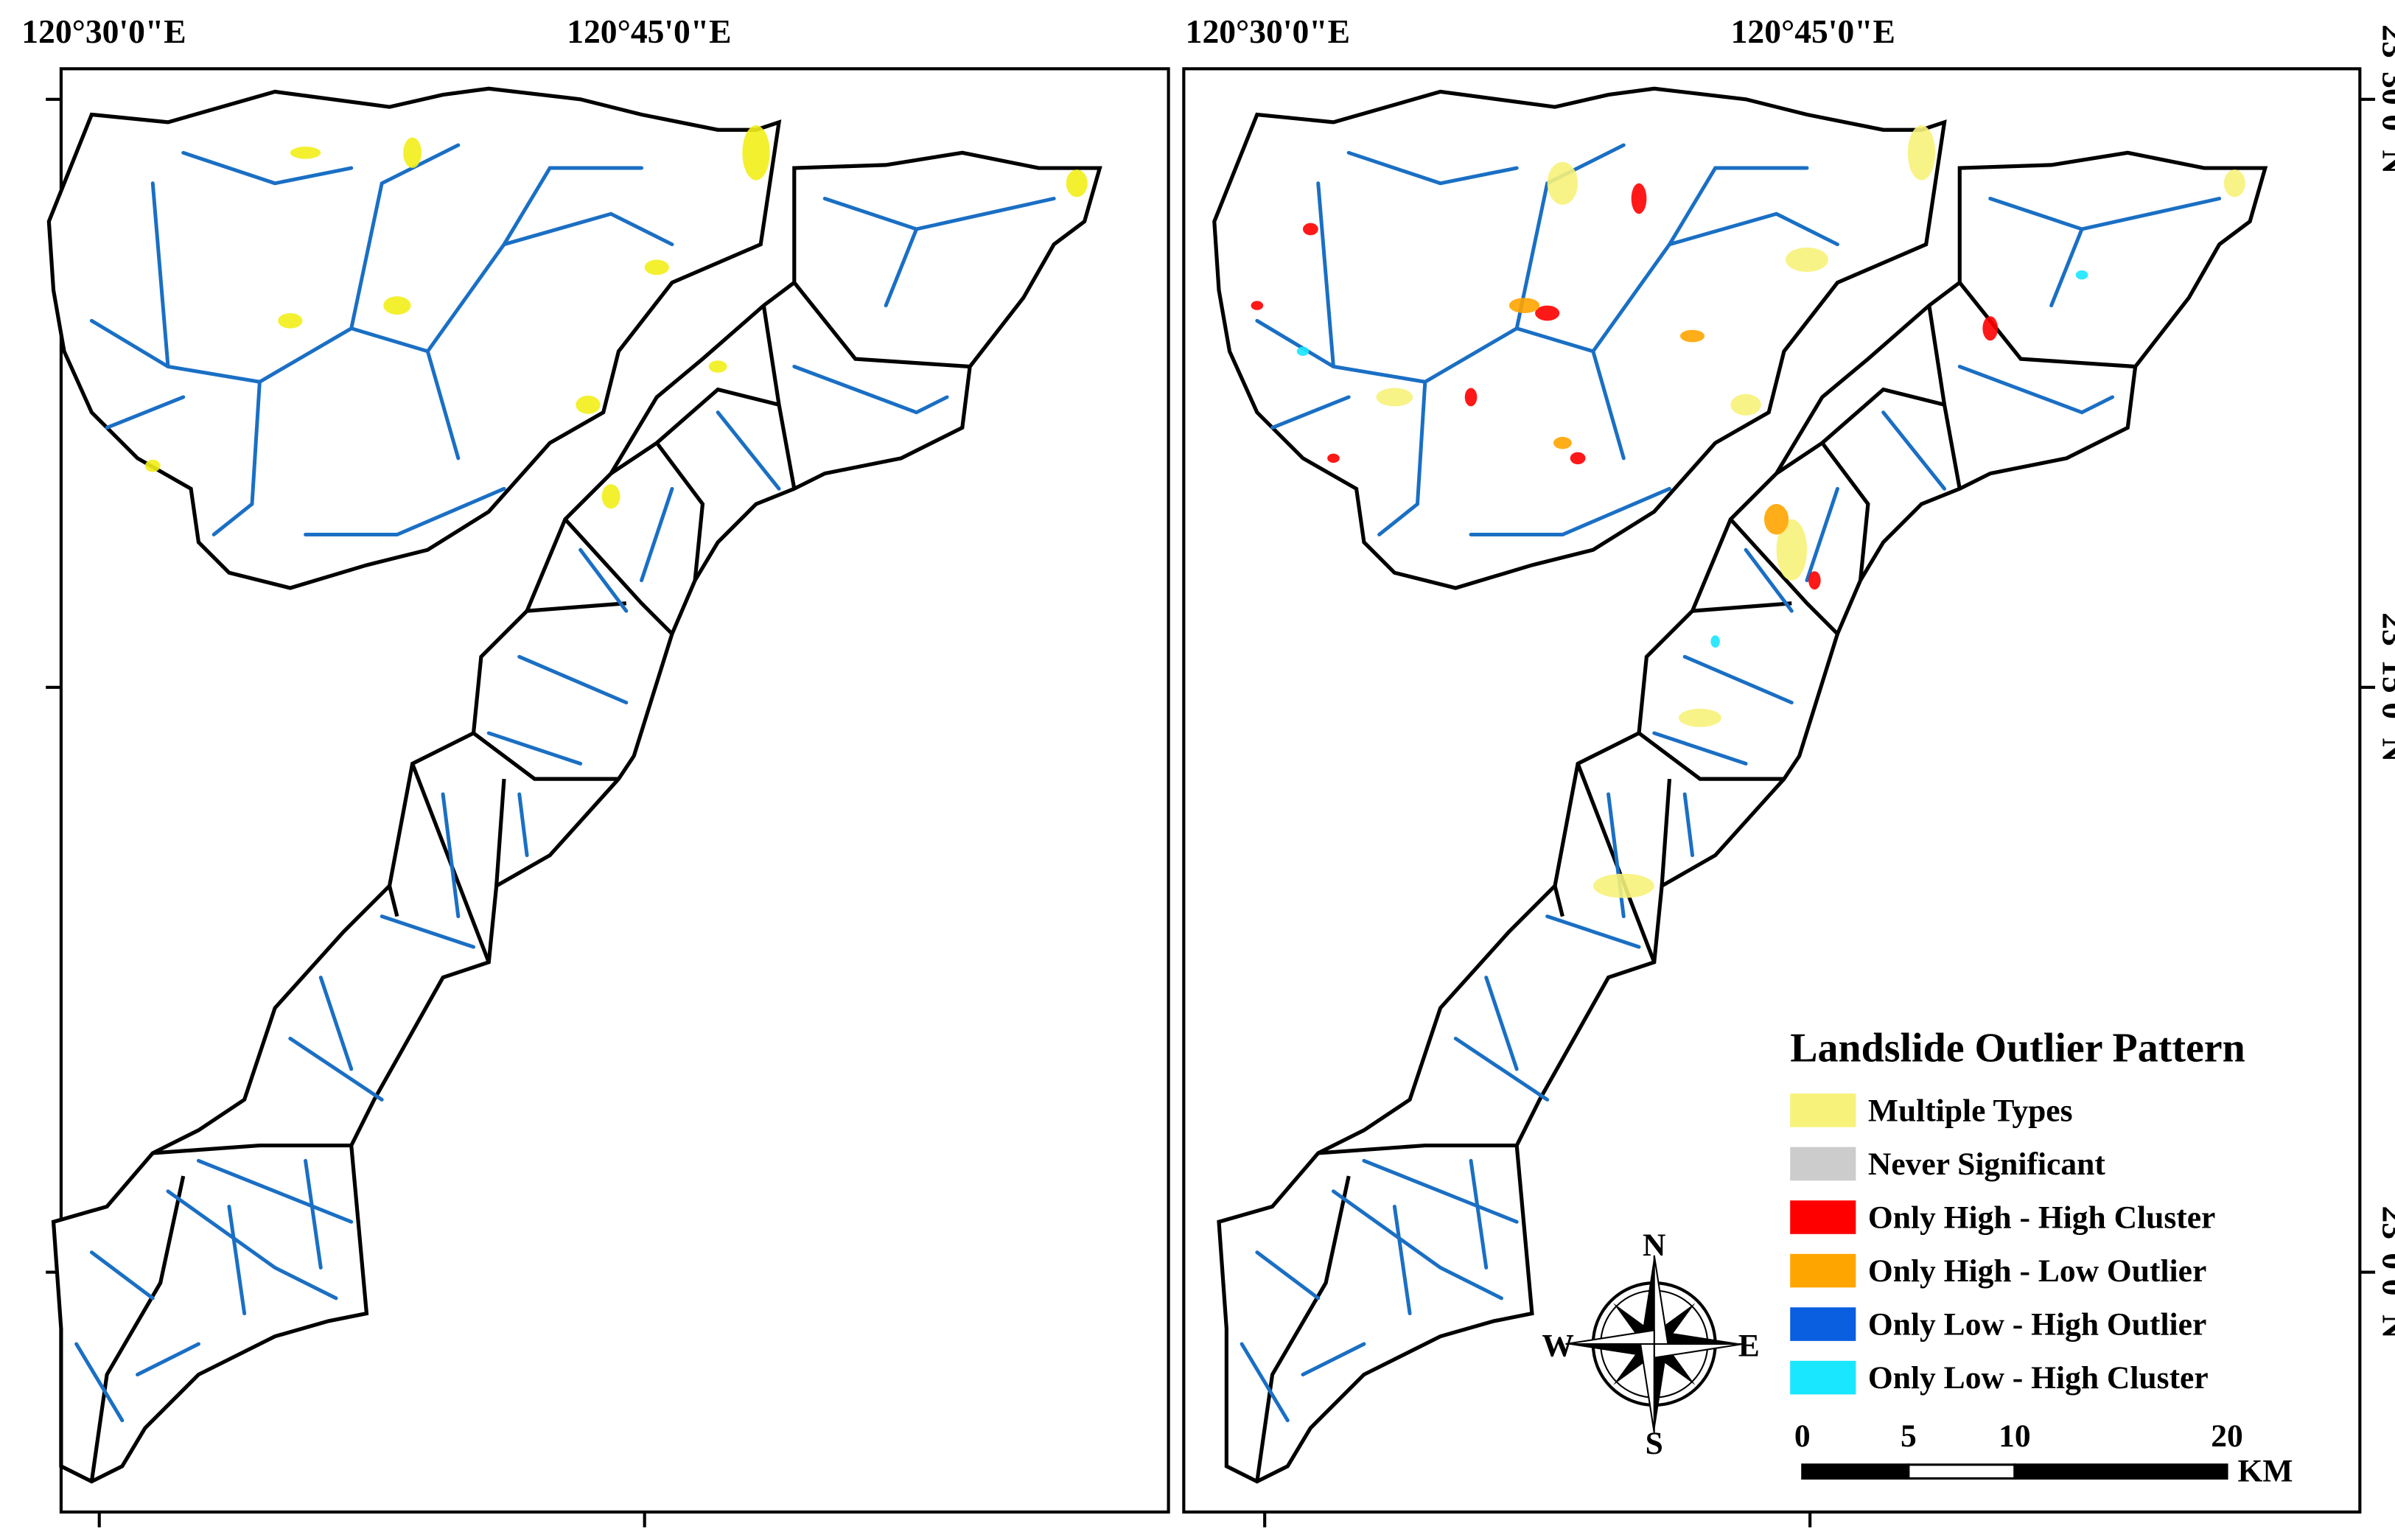 This screenshot has height=1540, width=2395. What do you see at coordinates (1802, 1436) in the screenshot?
I see `scale-label: 0` at bounding box center [1802, 1436].